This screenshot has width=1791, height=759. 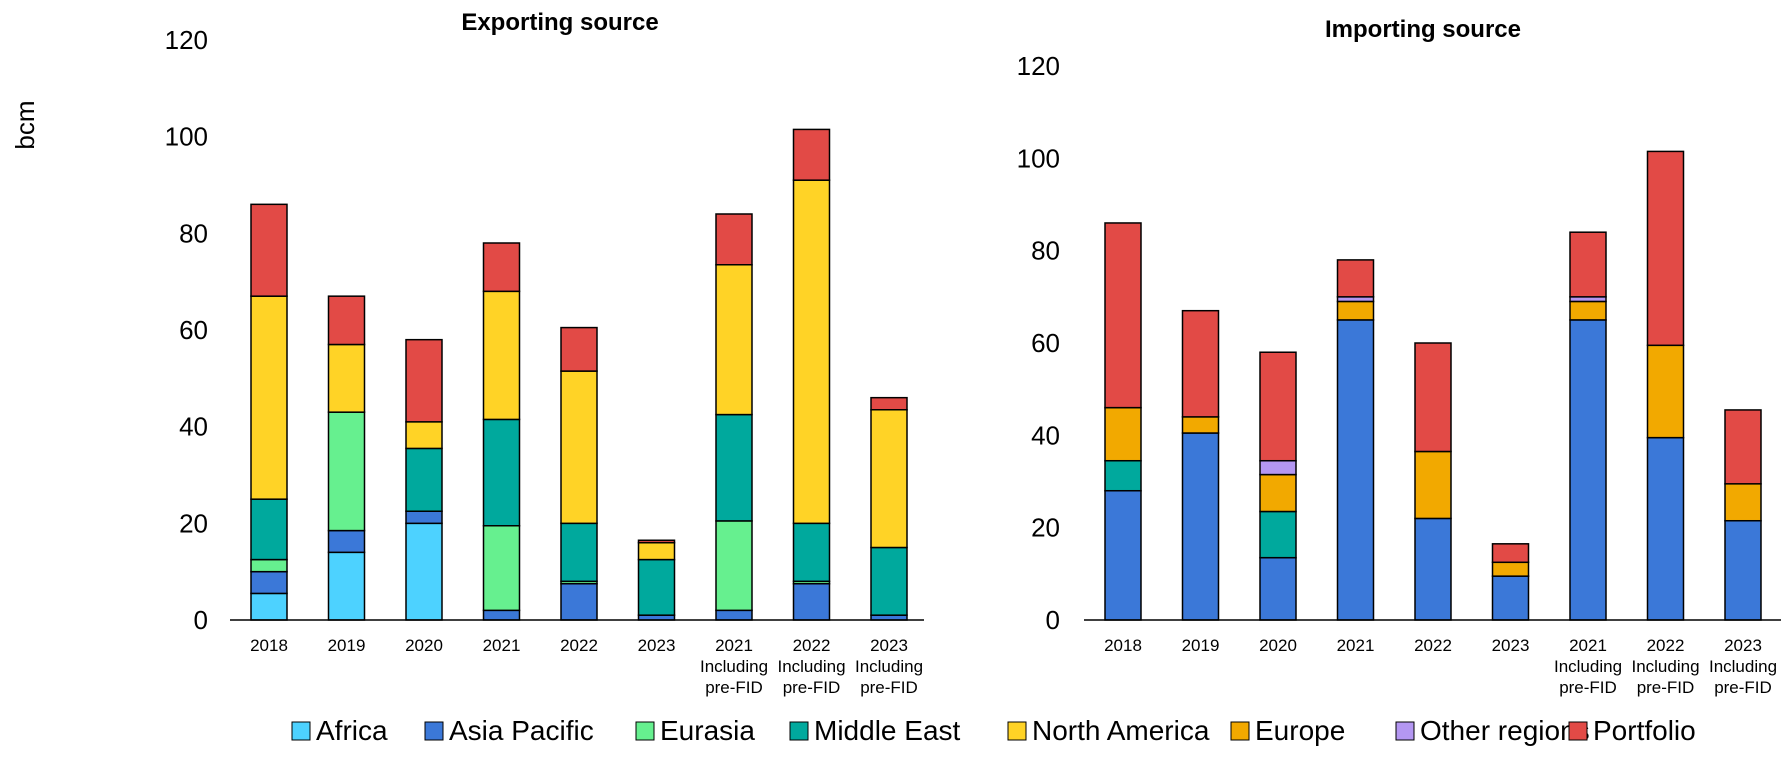 I want to click on y-axis-unit-label: bcm, so click(x=25, y=124).